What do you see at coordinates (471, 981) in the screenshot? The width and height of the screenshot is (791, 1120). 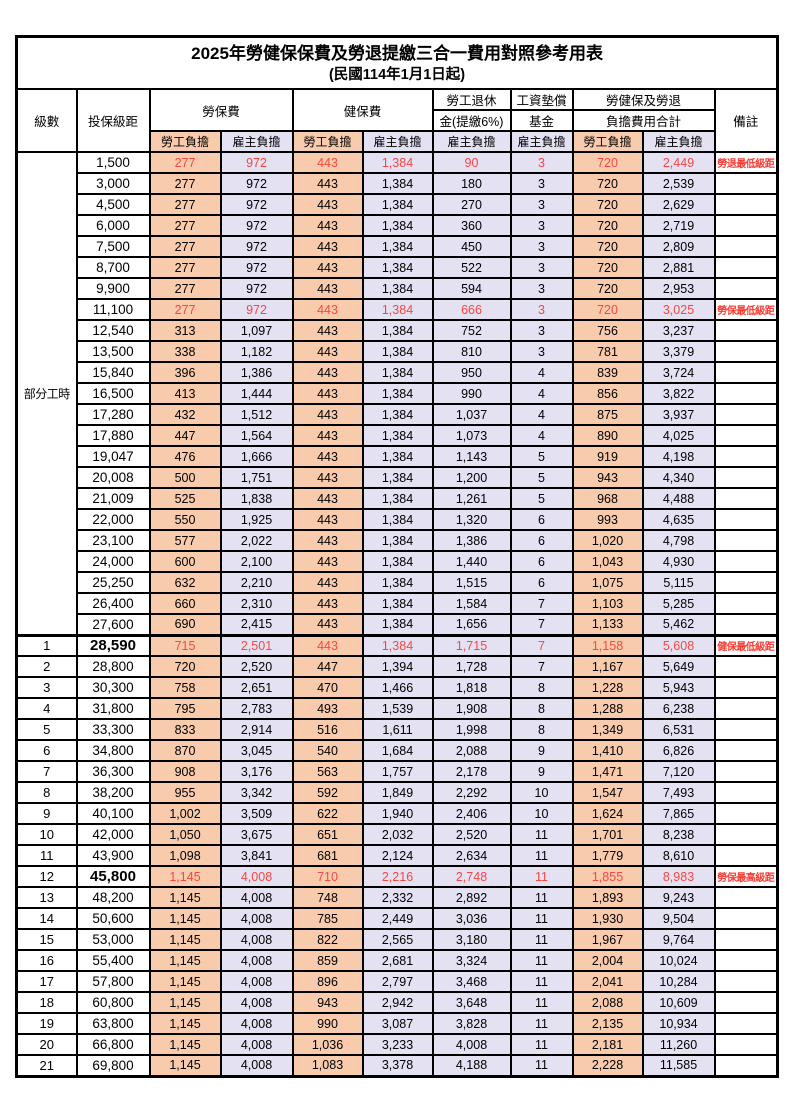 I see `value-cell: 3,468` at bounding box center [471, 981].